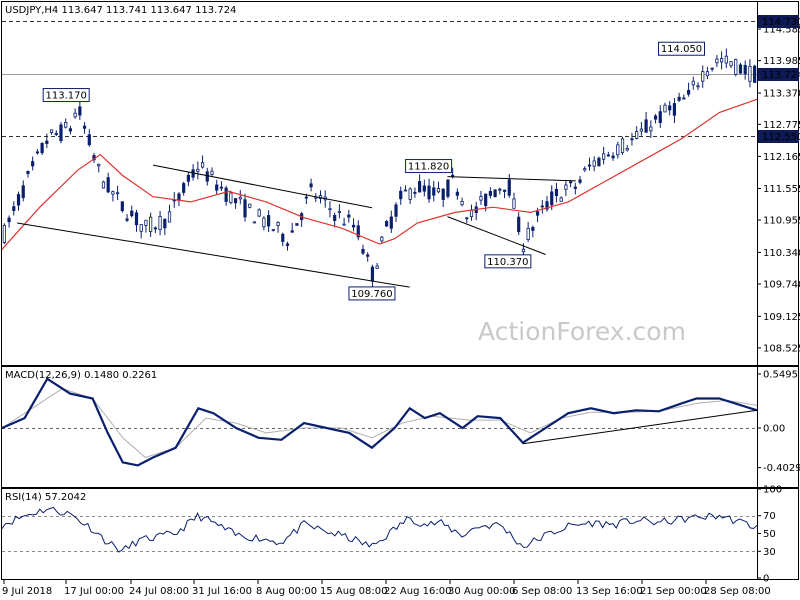  I want to click on watermark: ActionForex.com, so click(582, 331).